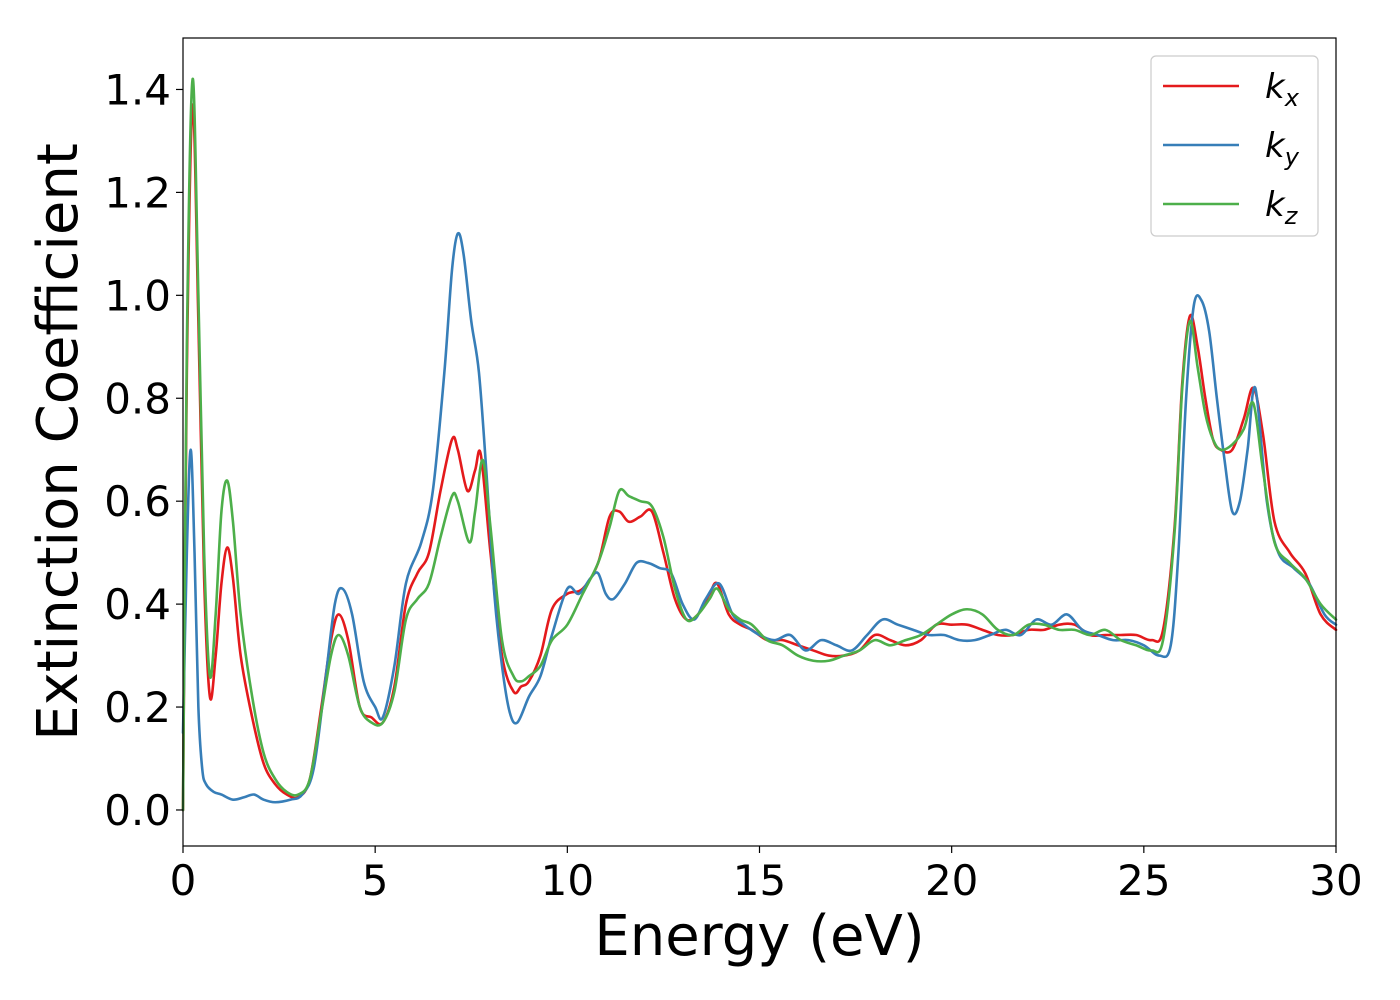  I want to click on legend-label-z: kz, so click(1282, 207).